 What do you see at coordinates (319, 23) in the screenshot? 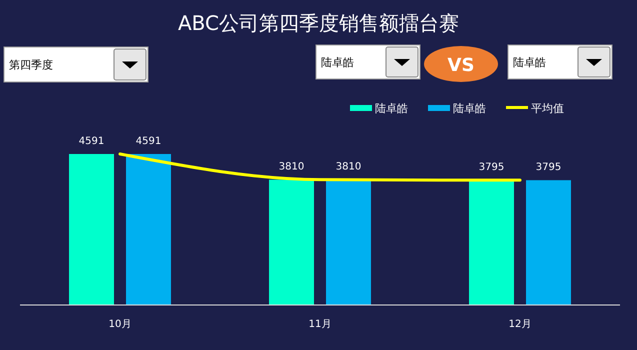
I see `chart-title: ABC公司第四季度销售额擂台赛` at bounding box center [319, 23].